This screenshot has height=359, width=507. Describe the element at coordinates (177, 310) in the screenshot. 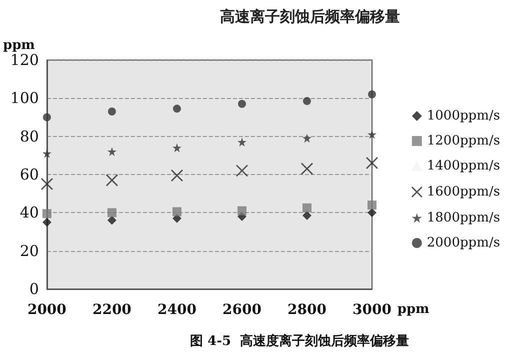

I see `x-tick-label: 2400` at that location.